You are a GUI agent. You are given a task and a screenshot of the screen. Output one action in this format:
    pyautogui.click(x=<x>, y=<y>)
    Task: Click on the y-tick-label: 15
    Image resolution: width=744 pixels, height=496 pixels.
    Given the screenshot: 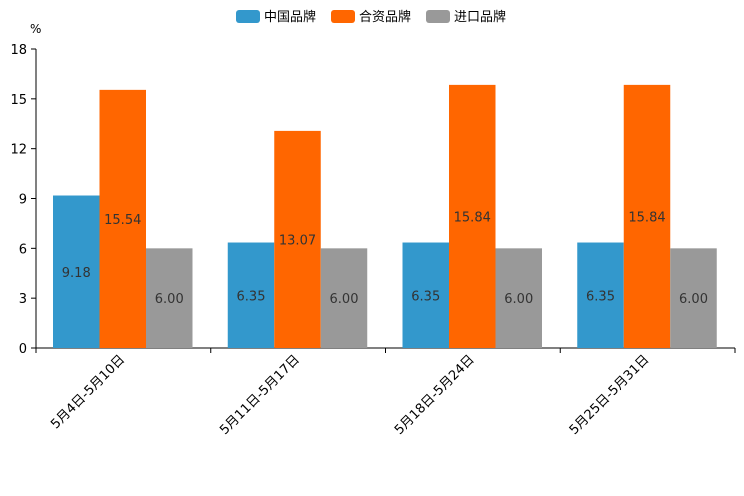 What is the action you would take?
    pyautogui.click(x=18, y=100)
    